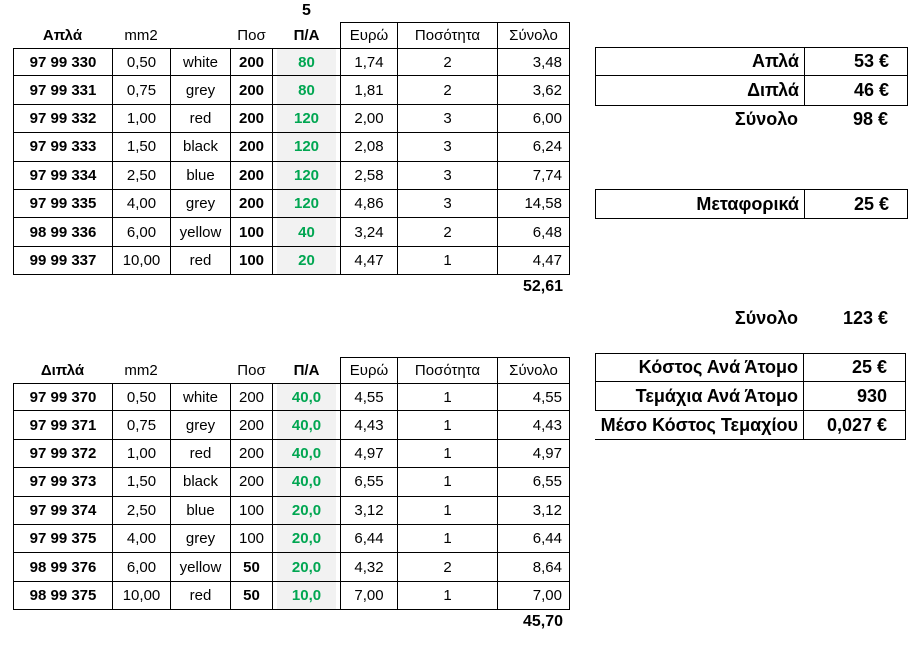  Describe the element at coordinates (368, 232) in the screenshot. I see `cell-euro: 3,24` at that location.